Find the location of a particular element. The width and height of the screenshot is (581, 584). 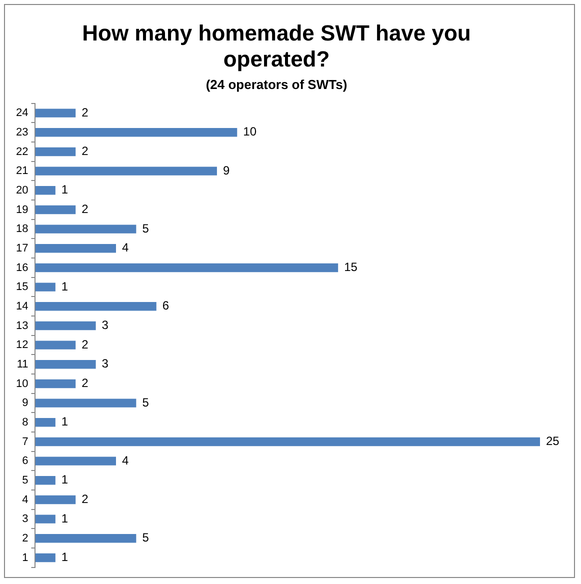

y-tick-label: 16 is located at coordinates (22, 268).